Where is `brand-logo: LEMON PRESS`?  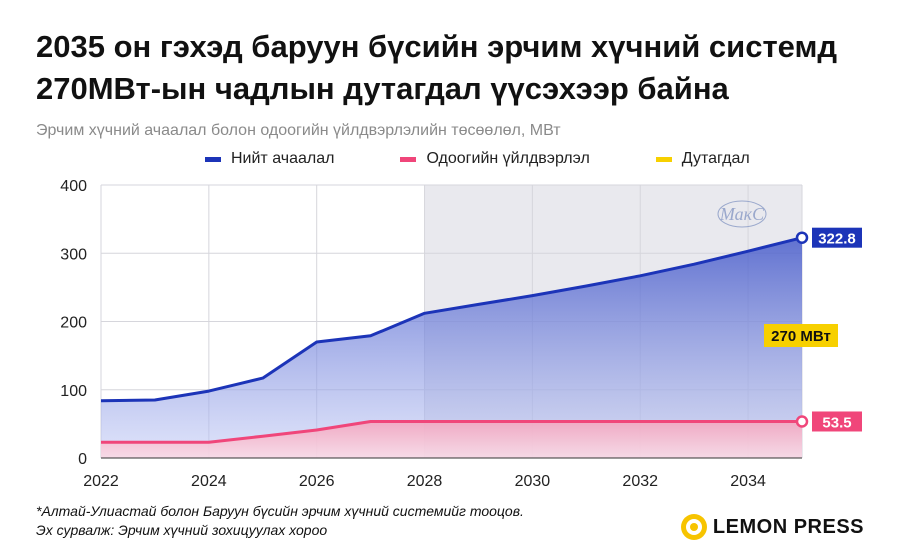 brand-logo: LEMON PRESS is located at coordinates (772, 527).